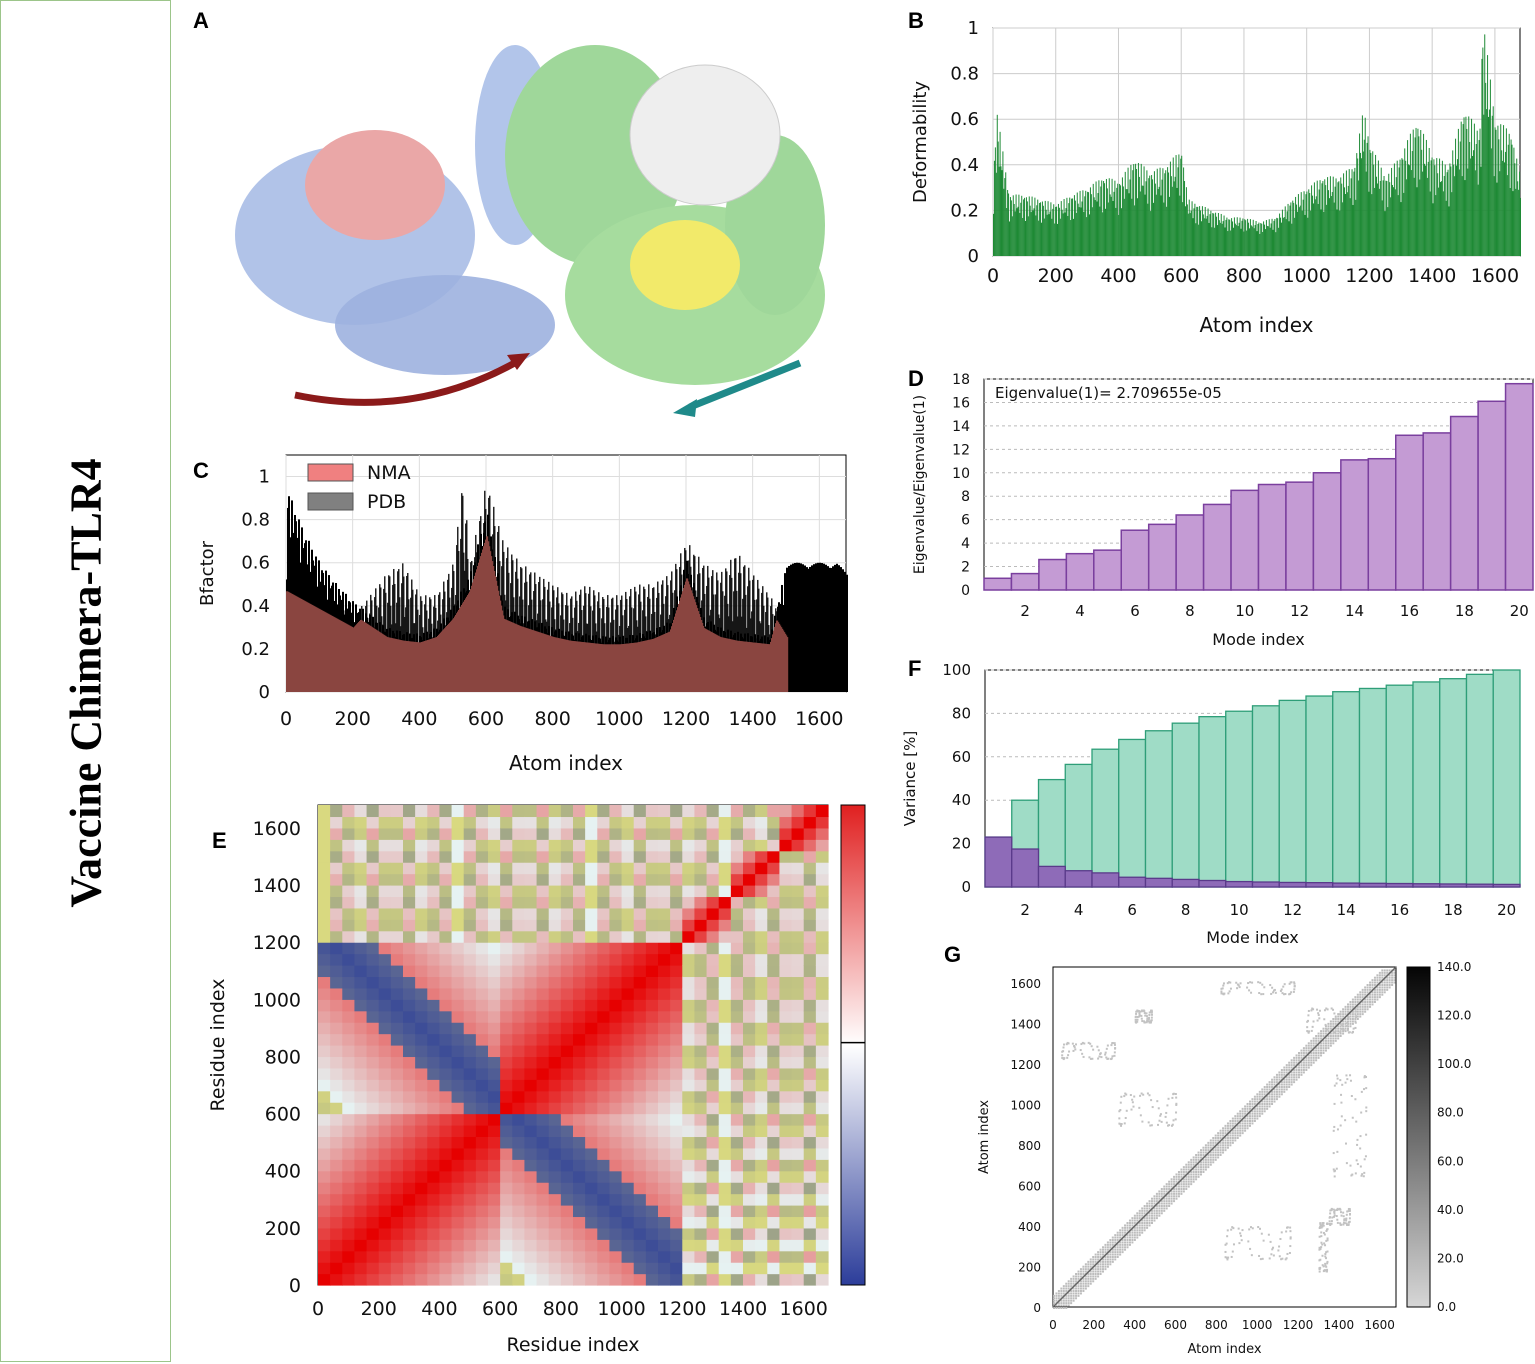  Describe the element at coordinates (1105, 818) in the screenshot. I see `f-cumulative-bar` at that location.